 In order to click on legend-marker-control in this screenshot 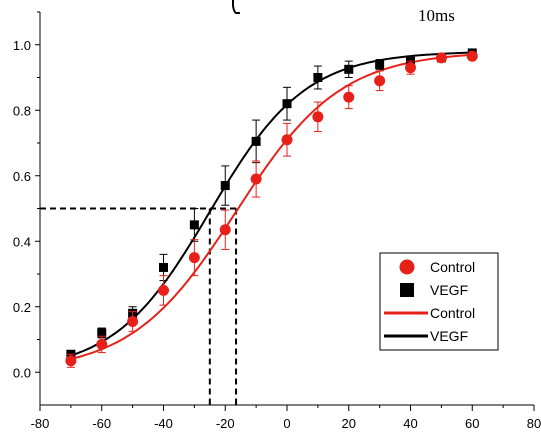, I will do `click(407, 267)`.